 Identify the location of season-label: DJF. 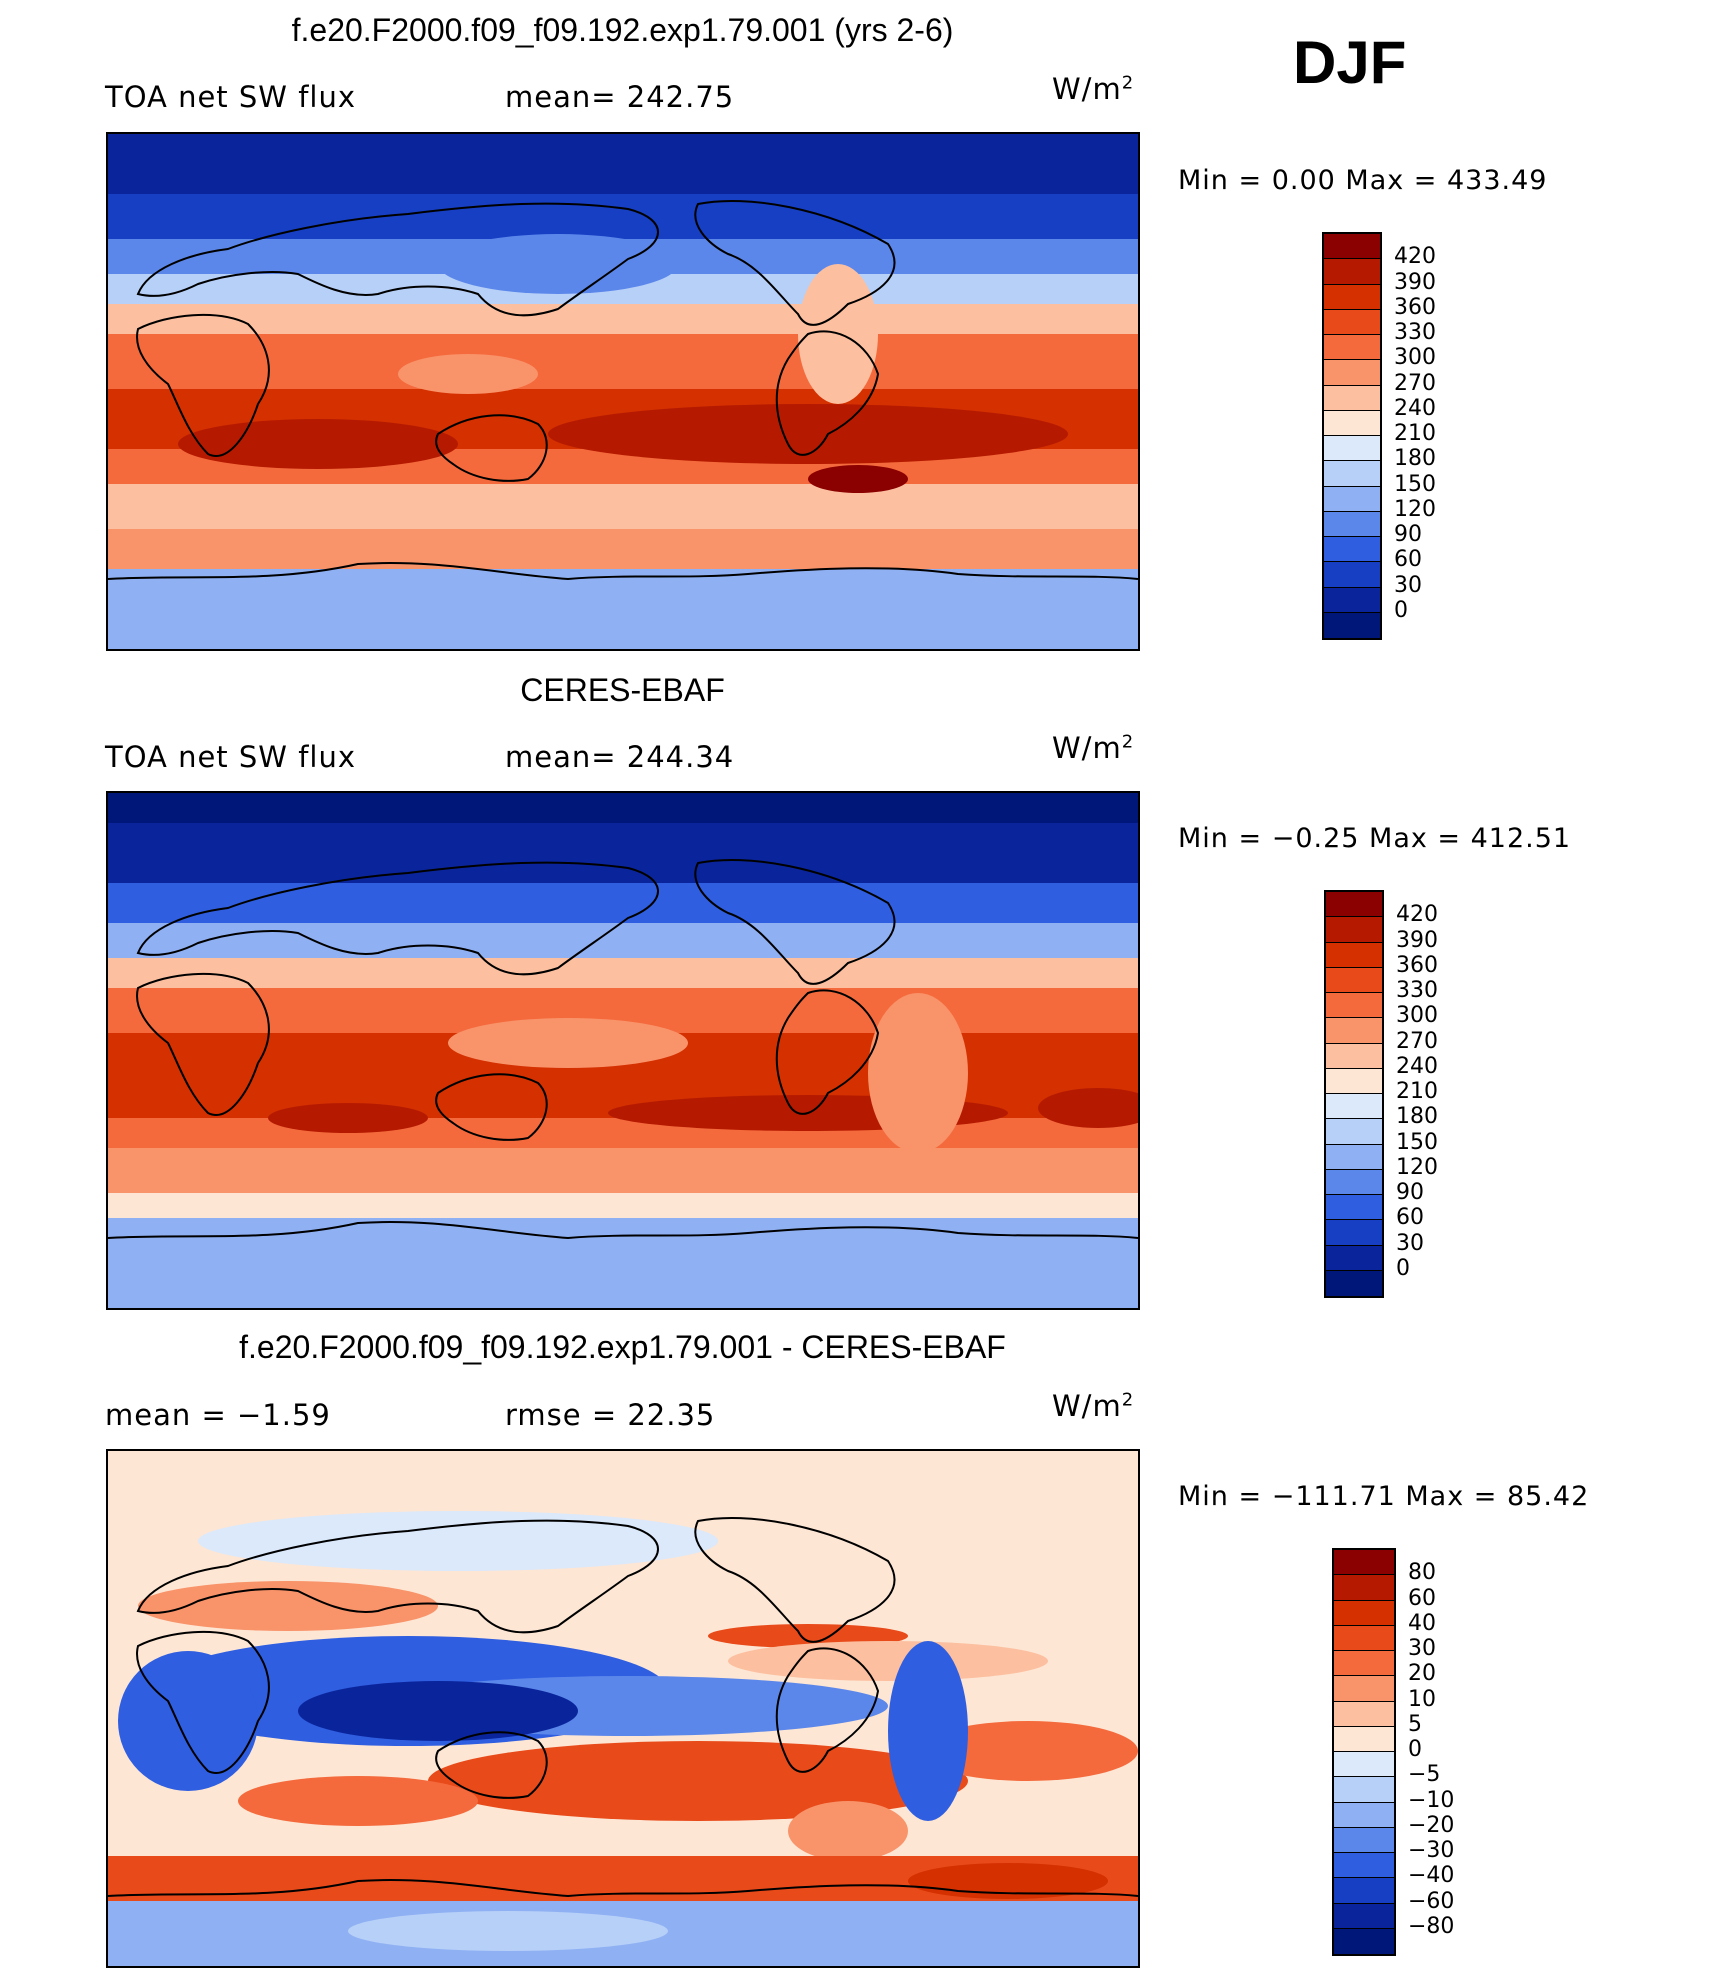
(1350, 62).